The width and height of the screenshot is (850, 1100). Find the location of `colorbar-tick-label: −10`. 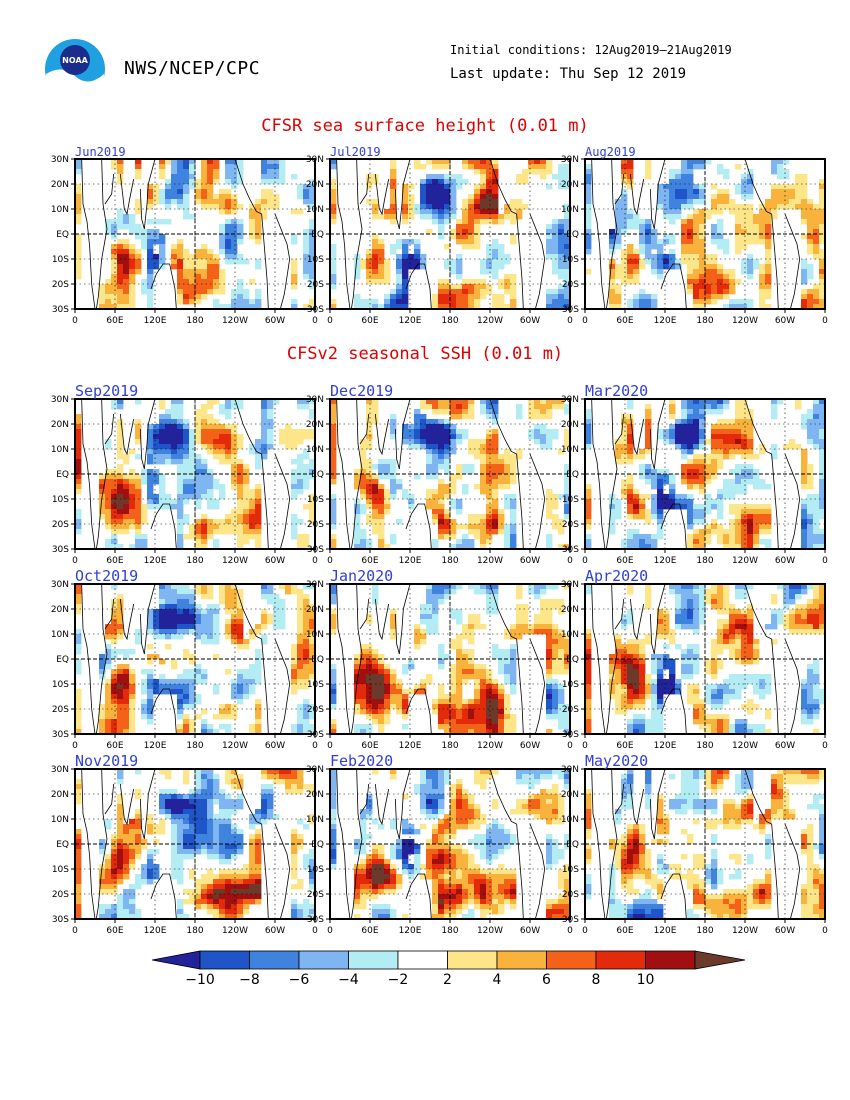

colorbar-tick-label: −10 is located at coordinates (200, 980).